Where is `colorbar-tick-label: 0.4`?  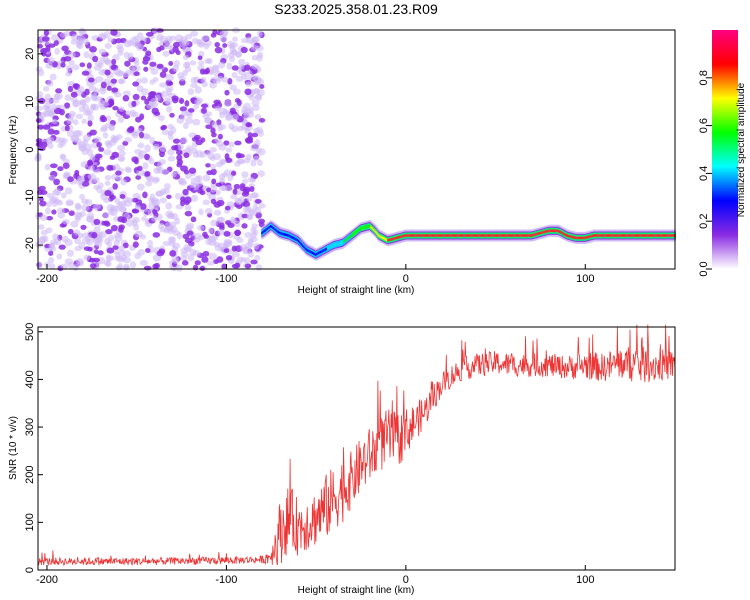 colorbar-tick-label: 0.4 is located at coordinates (704, 173).